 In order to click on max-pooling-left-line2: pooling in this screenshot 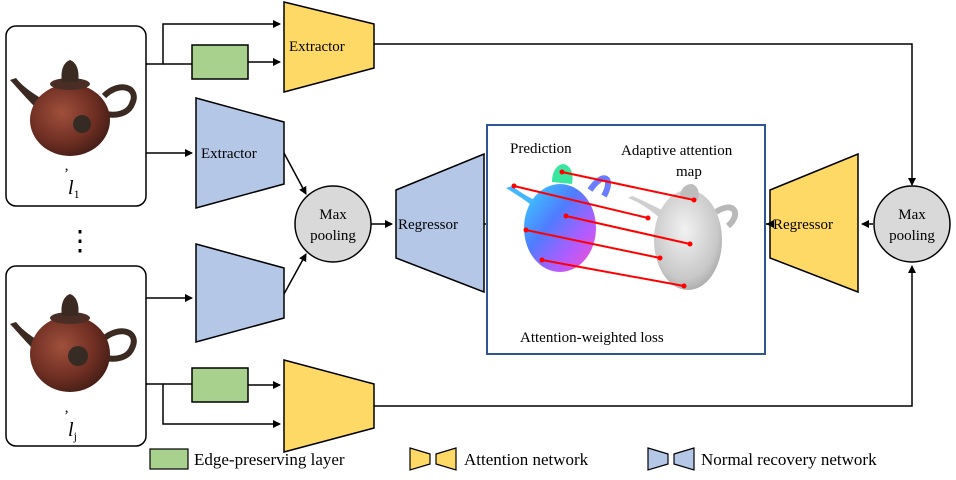, I will do `click(333, 236)`.